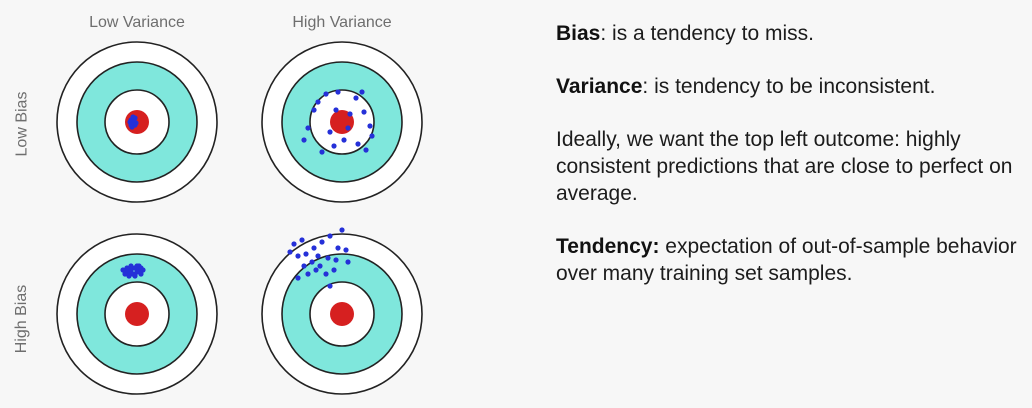  What do you see at coordinates (137, 22) in the screenshot?
I see `col-label-low-variance: Low Variance` at bounding box center [137, 22].